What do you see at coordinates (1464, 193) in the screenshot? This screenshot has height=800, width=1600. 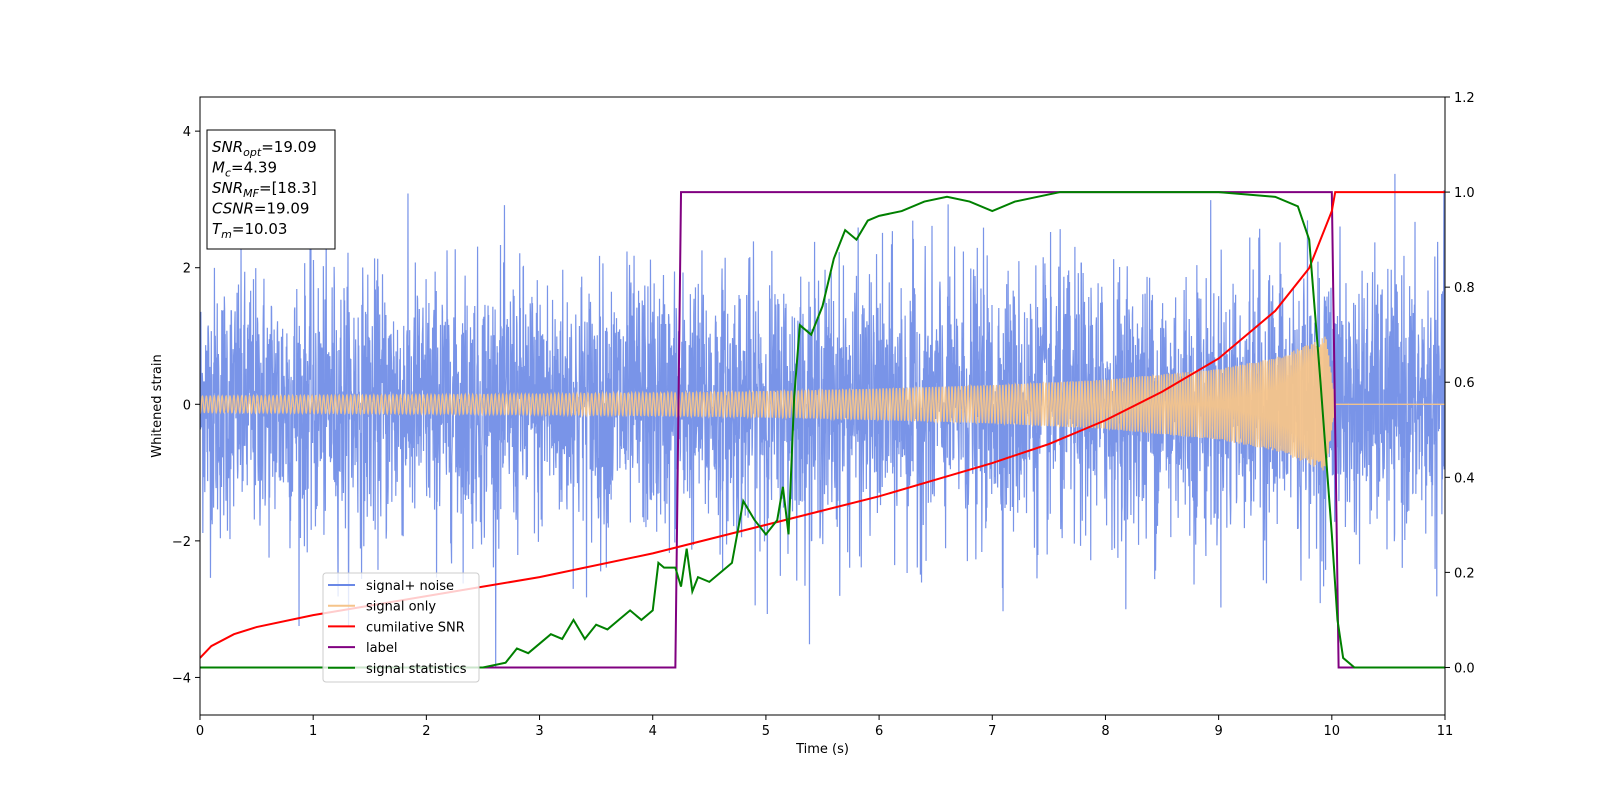 I see `y-right-tick-label: 1.0` at bounding box center [1464, 193].